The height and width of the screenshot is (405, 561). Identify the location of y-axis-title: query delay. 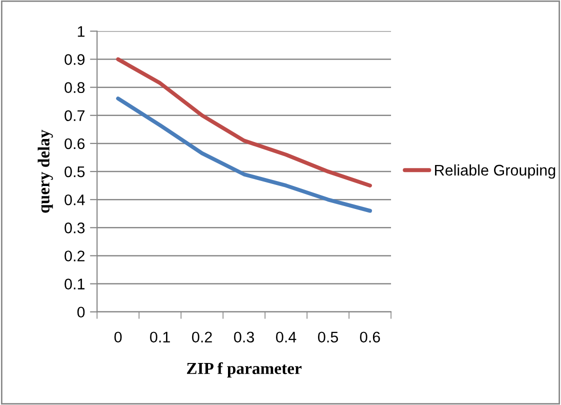
(45, 171).